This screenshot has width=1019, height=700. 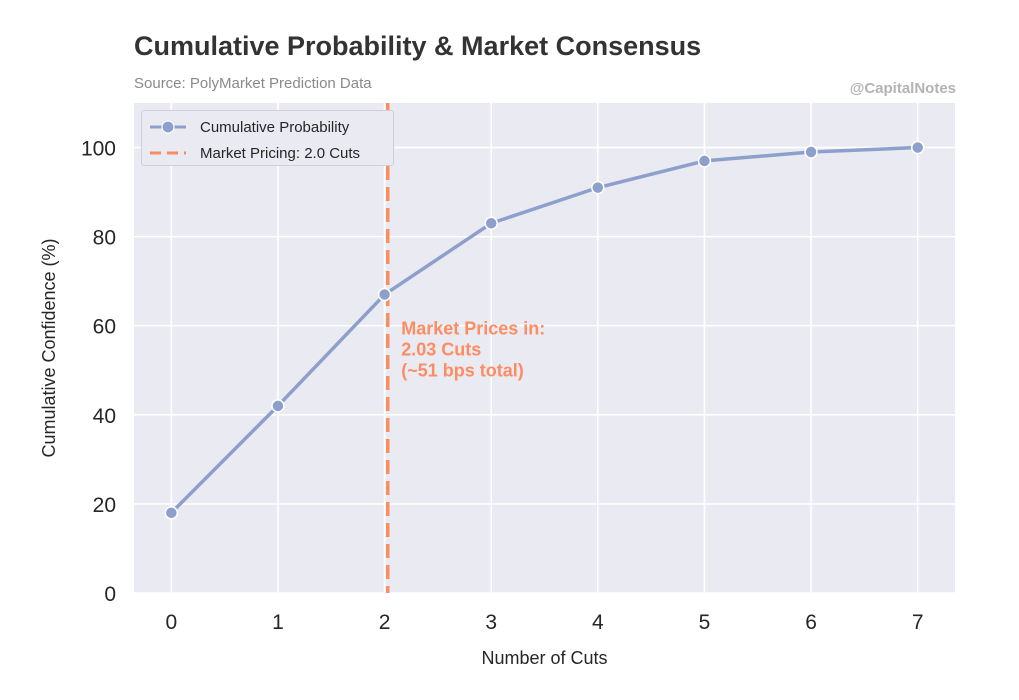 What do you see at coordinates (705, 622) in the screenshot?
I see `x-tick-label: 5` at bounding box center [705, 622].